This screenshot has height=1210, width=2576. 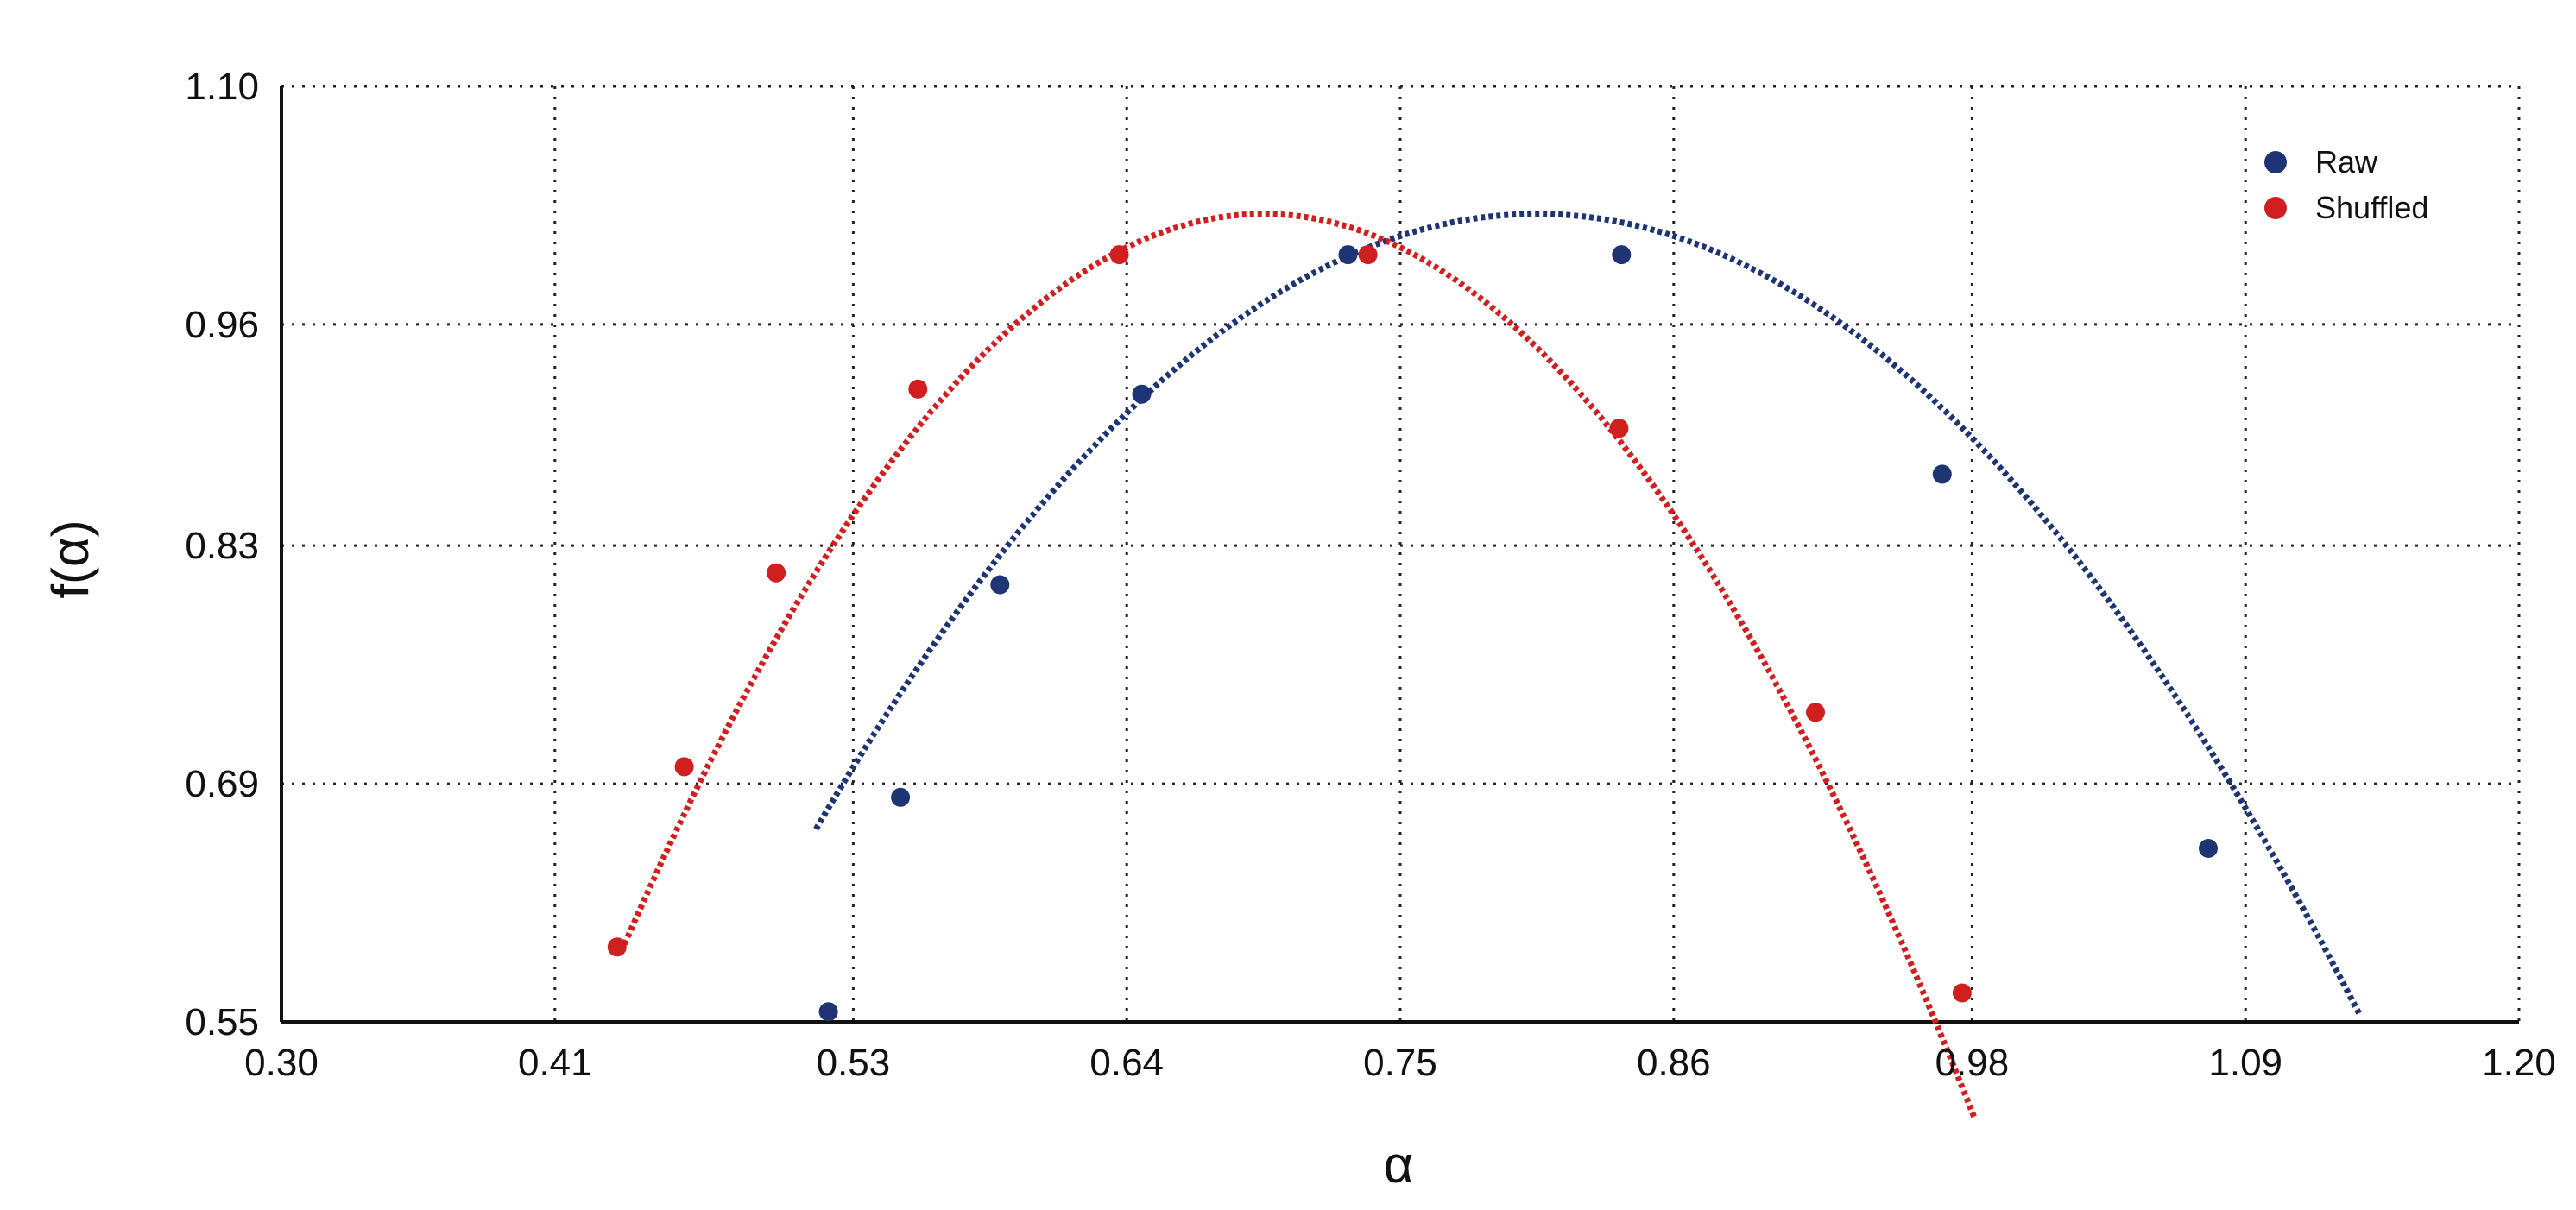 I want to click on x-tick-label: 1.20, so click(x=2519, y=1063).